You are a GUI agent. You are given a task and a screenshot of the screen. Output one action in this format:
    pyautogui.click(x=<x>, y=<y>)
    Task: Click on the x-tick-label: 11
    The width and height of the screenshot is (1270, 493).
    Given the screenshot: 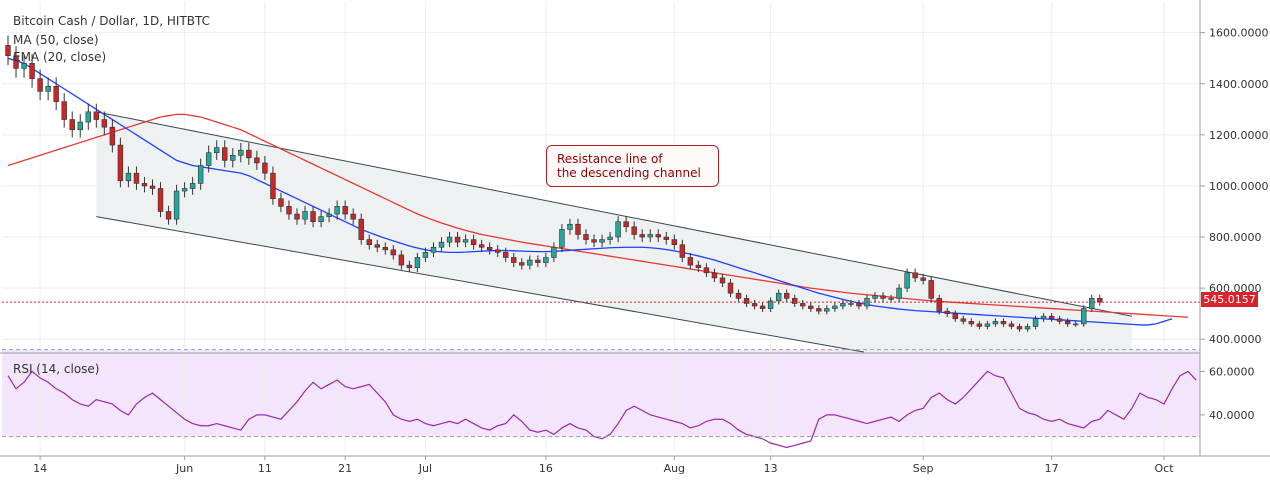 What is the action you would take?
    pyautogui.click(x=265, y=468)
    